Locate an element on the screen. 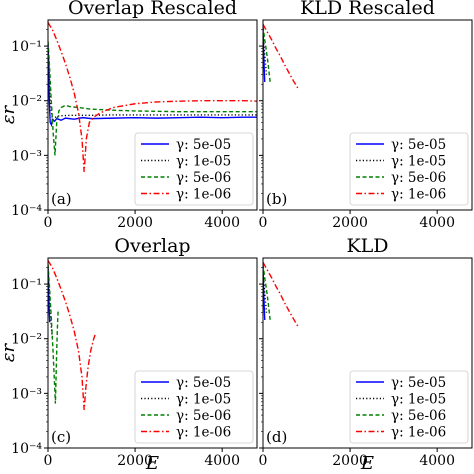  panel-title: KLD is located at coordinates (367, 246).